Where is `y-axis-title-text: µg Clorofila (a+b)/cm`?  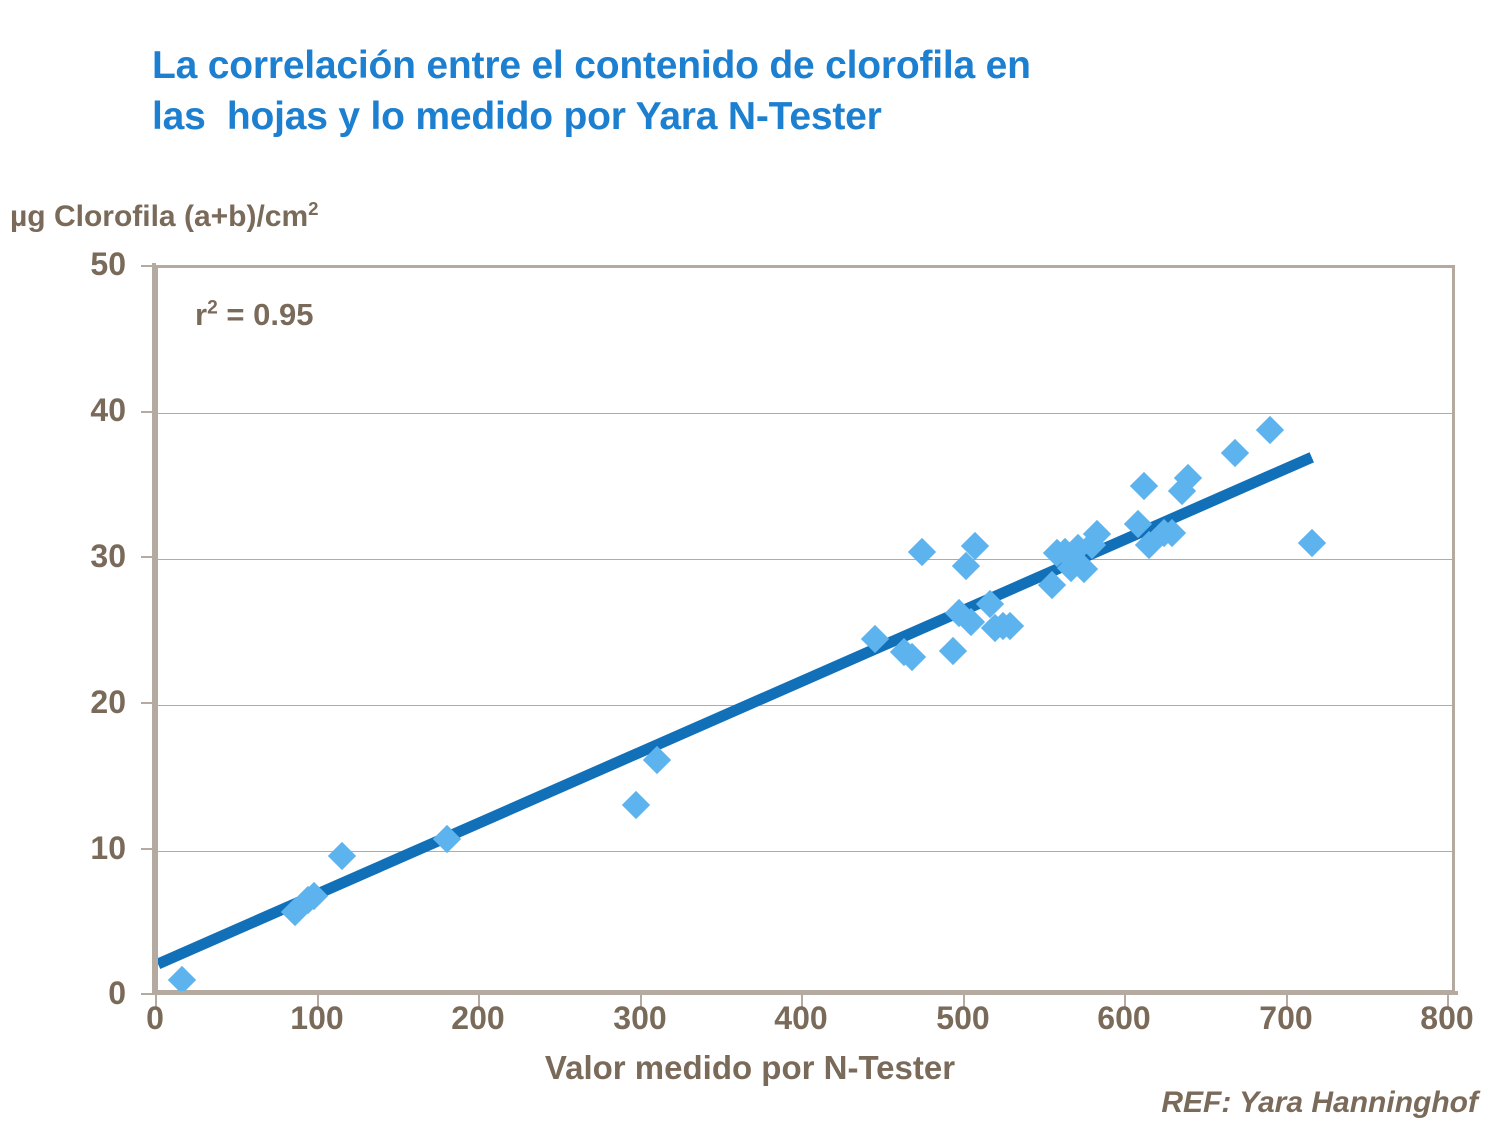 y-axis-title-text: µg Clorofila (a+b)/cm is located at coordinates (159, 216).